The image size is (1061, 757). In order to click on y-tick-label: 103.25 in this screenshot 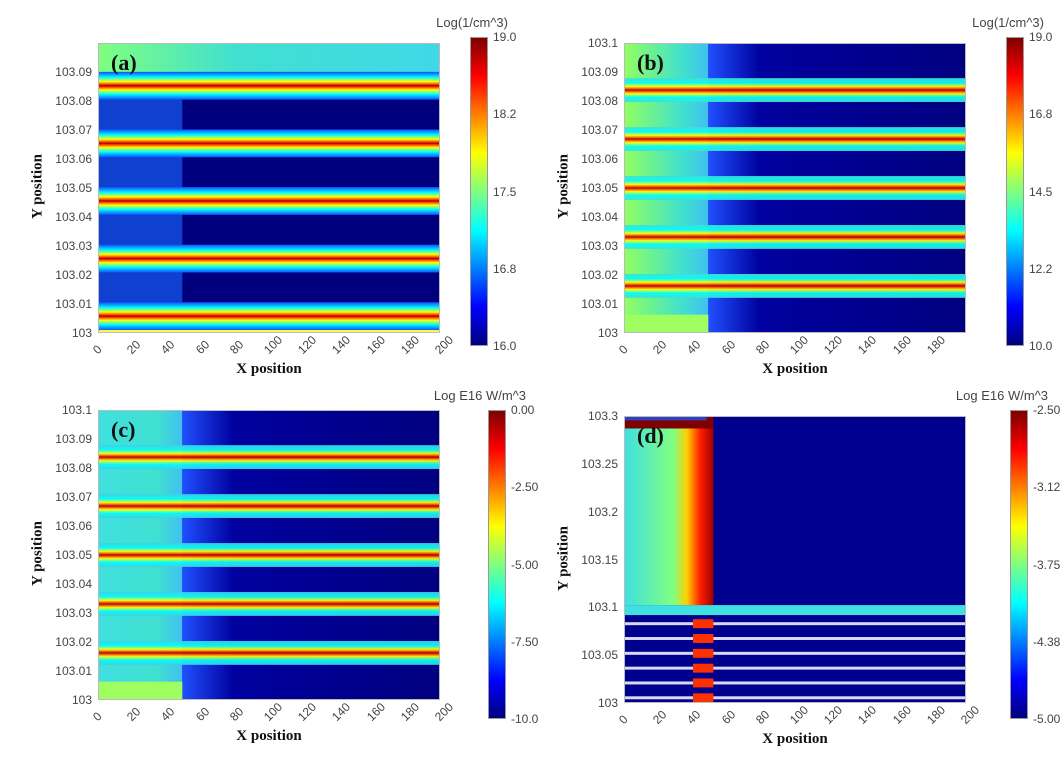, I will do `click(599, 463)`.